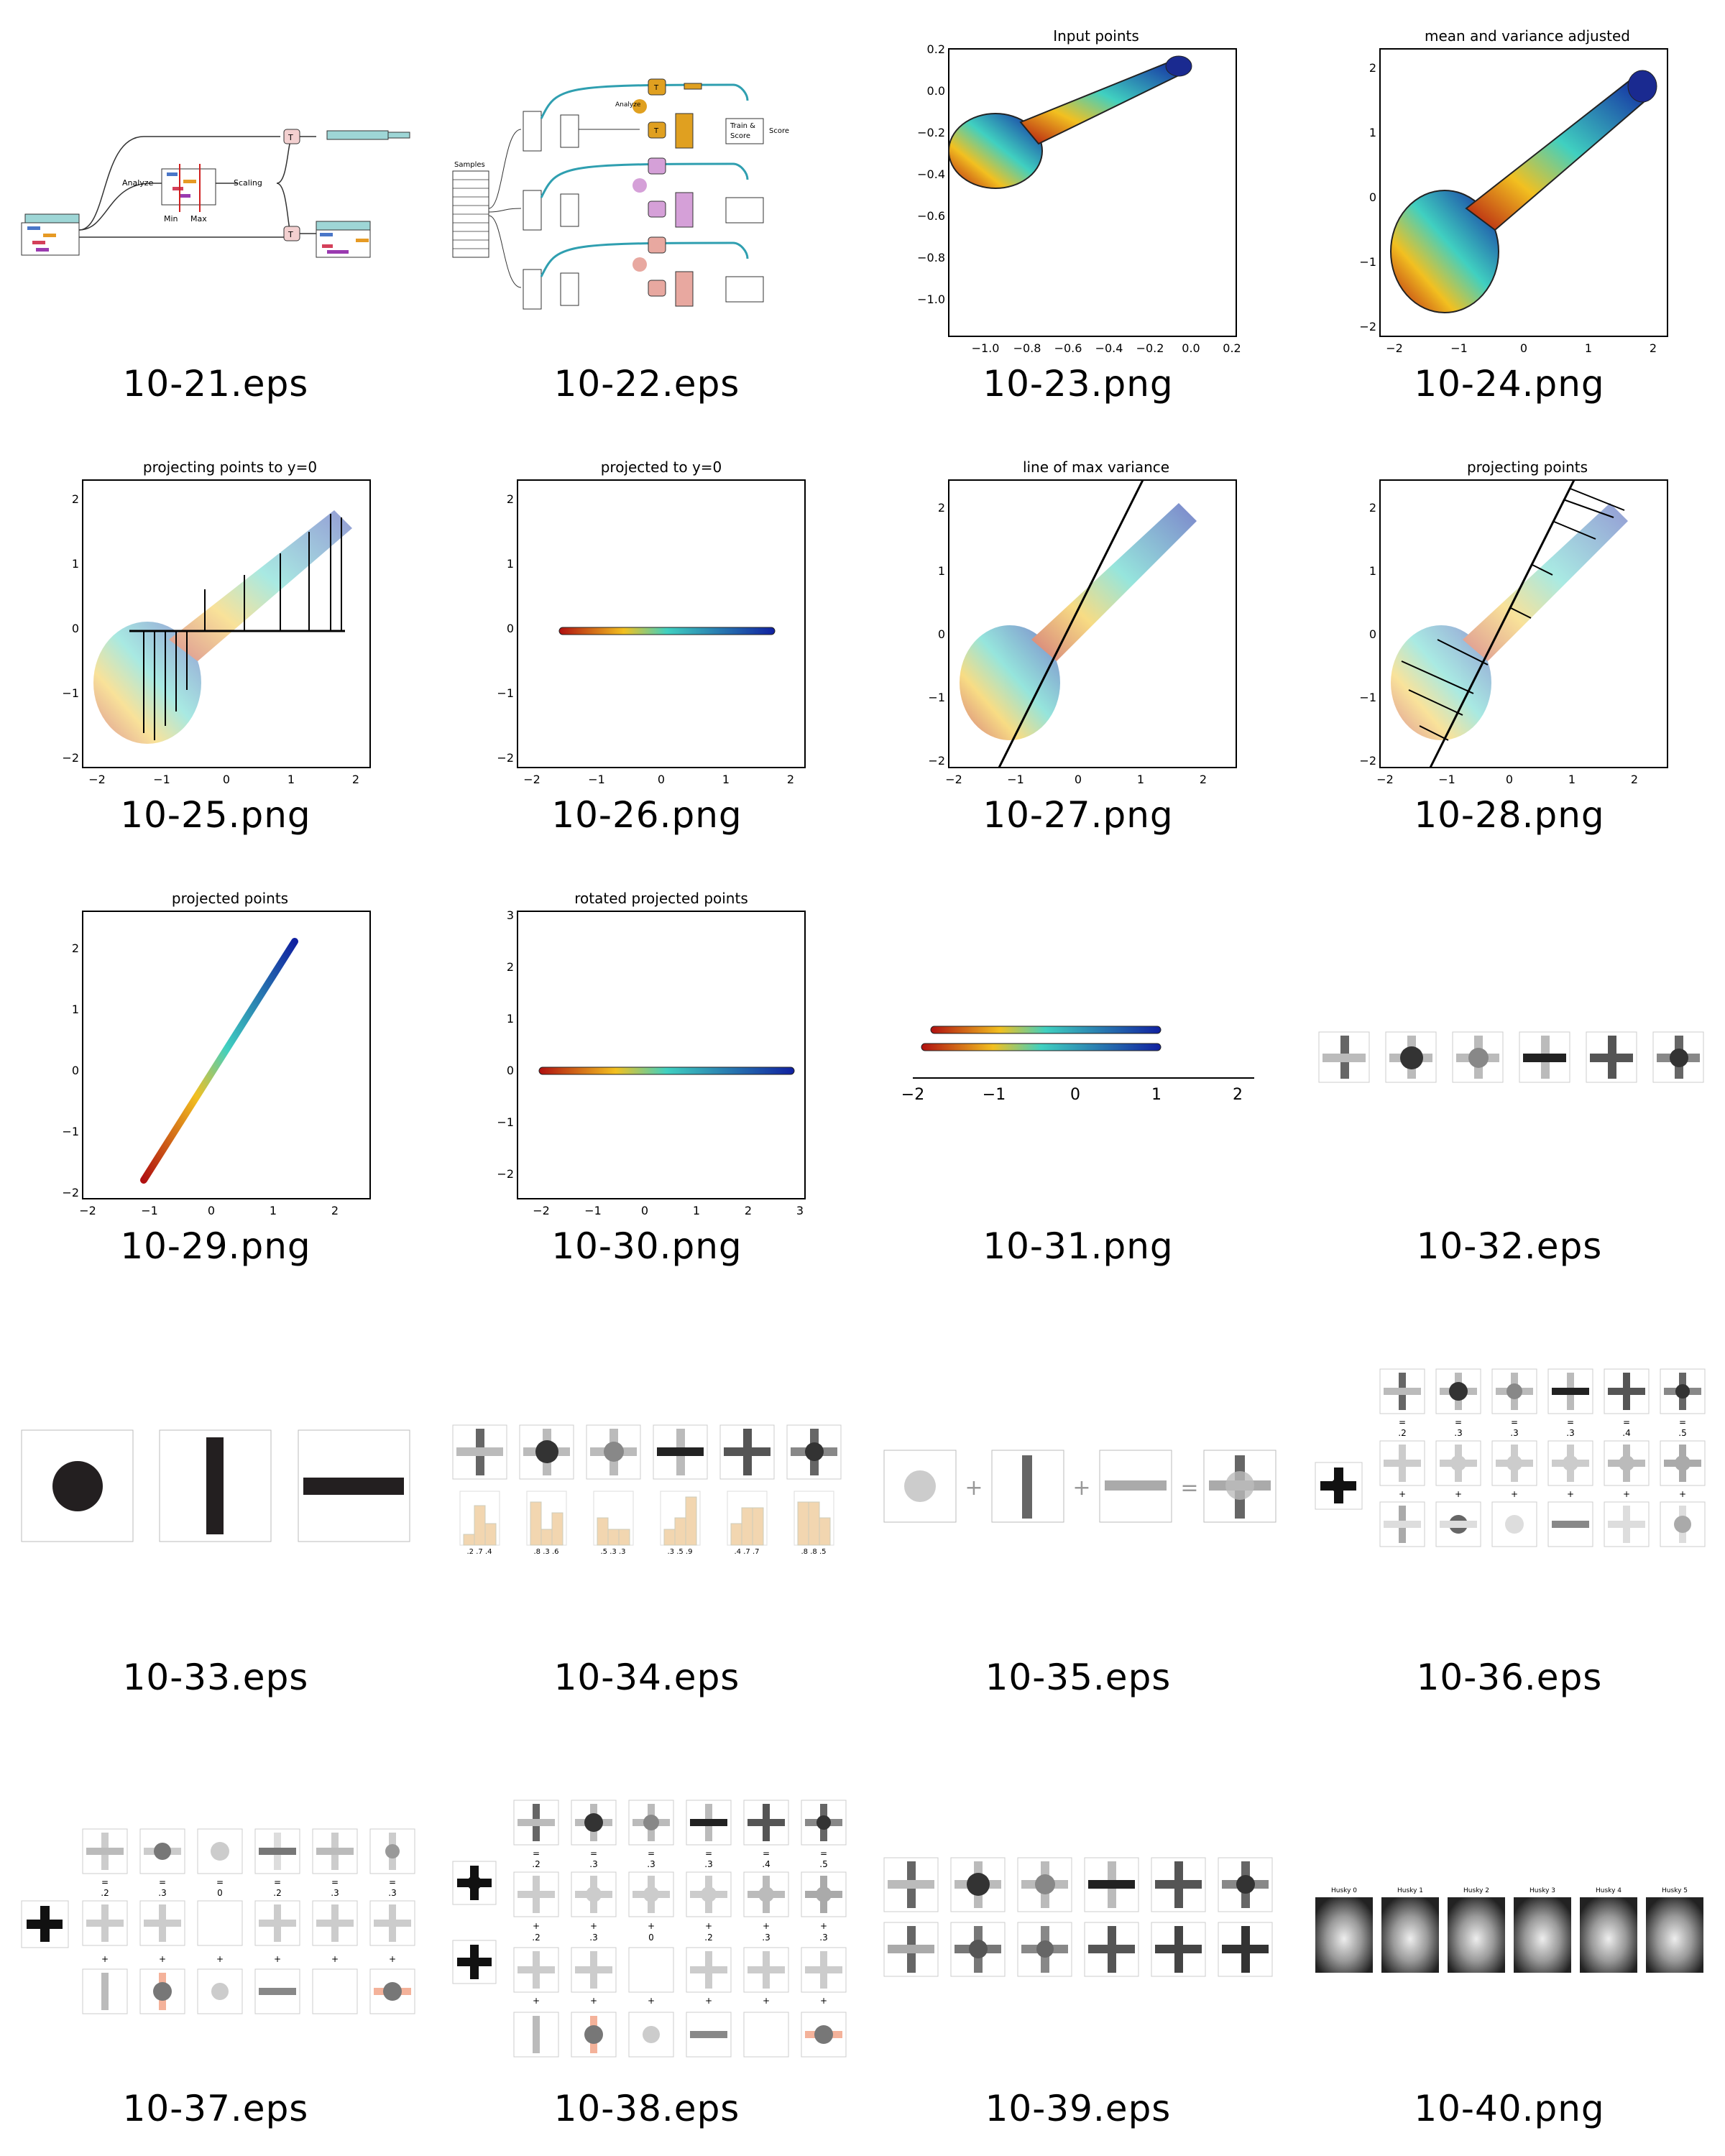 This screenshot has height=2156, width=1725. Describe the element at coordinates (161, 779) in the screenshot. I see `x-tick: −1` at that location.